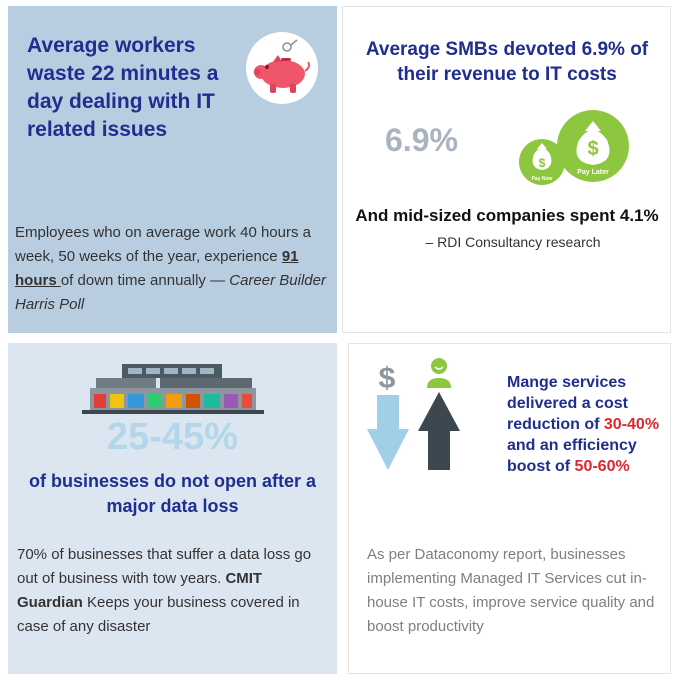 This screenshot has width=673, height=680. Describe the element at coordinates (387, 378) in the screenshot. I see `dollar-sign: $` at that location.